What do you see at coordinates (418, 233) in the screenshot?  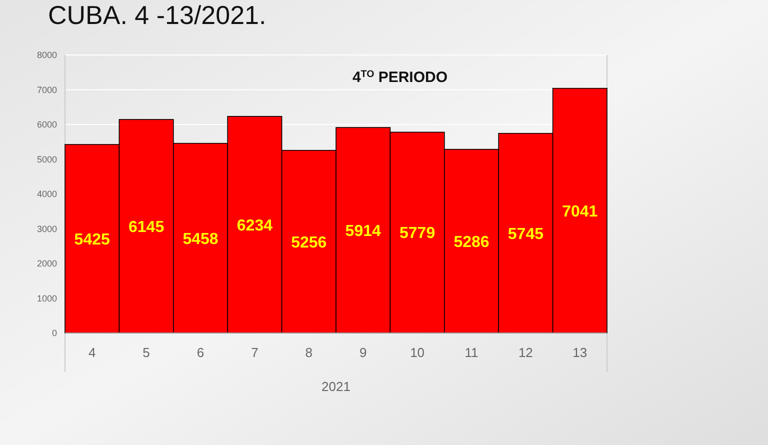 I see `data-label: 5779` at bounding box center [418, 233].